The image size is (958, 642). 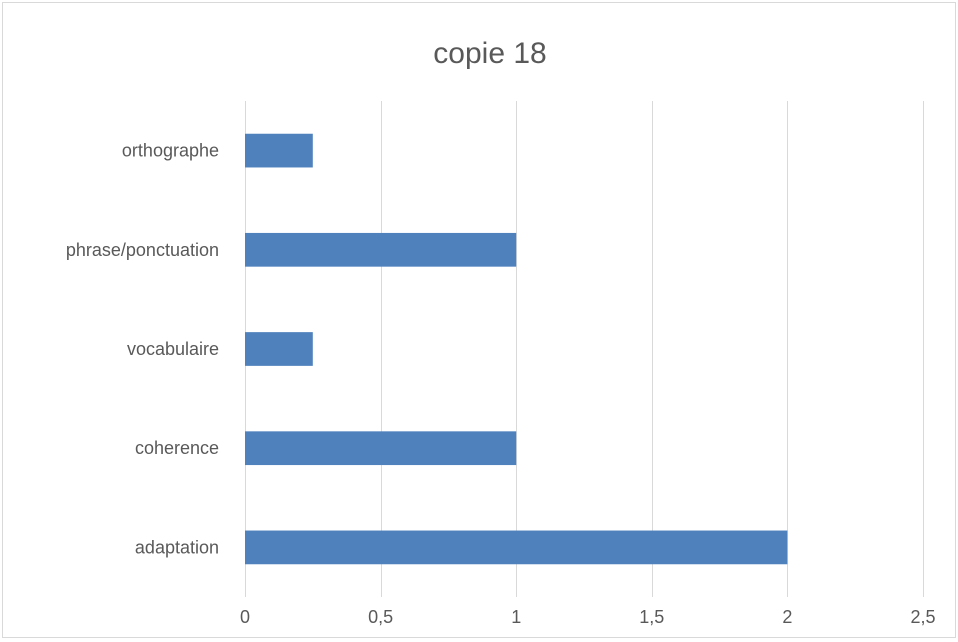 What do you see at coordinates (170, 151) in the screenshot?
I see `category-label: orthographe` at bounding box center [170, 151].